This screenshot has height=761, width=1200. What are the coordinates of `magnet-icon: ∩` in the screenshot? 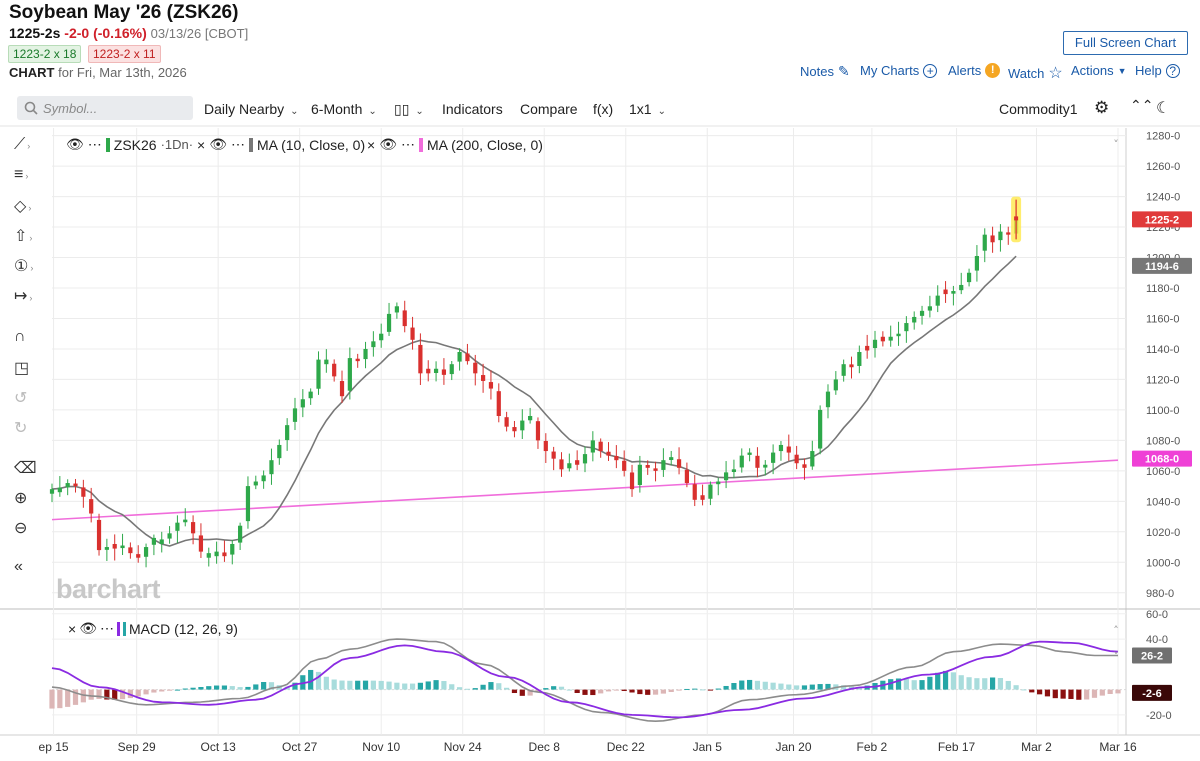 It's located at (20, 336).